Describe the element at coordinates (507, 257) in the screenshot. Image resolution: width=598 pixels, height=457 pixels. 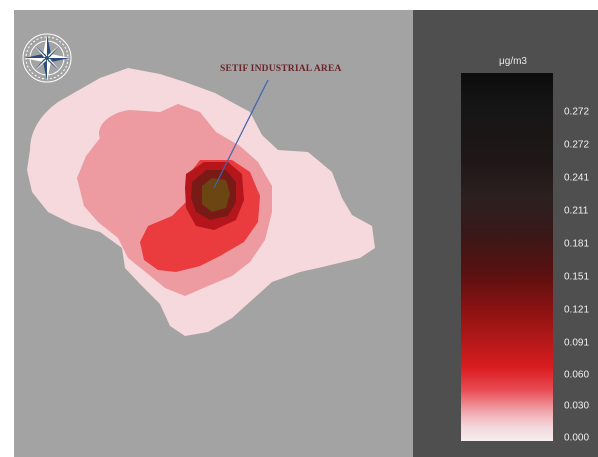
I see `legend-color-bar` at that location.